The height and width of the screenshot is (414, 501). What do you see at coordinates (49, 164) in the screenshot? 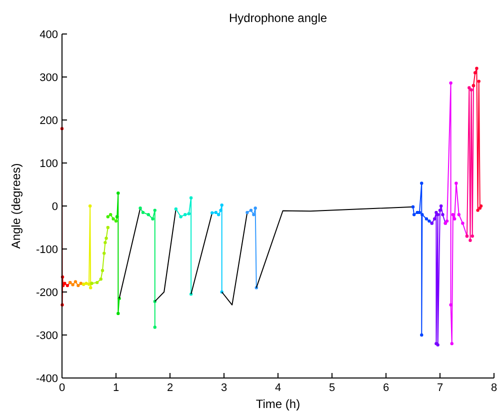
I see `y-tick-label: 100` at bounding box center [49, 164].